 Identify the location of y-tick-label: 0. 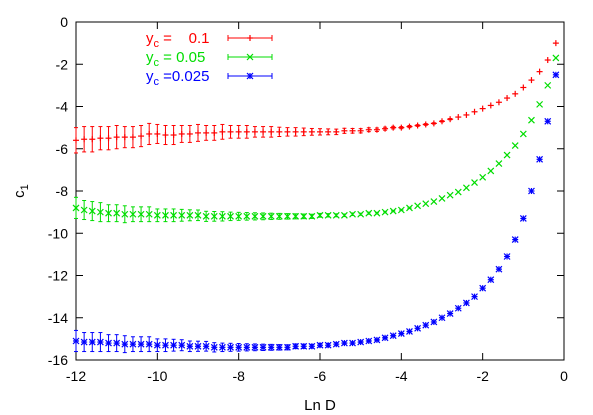
(64, 22).